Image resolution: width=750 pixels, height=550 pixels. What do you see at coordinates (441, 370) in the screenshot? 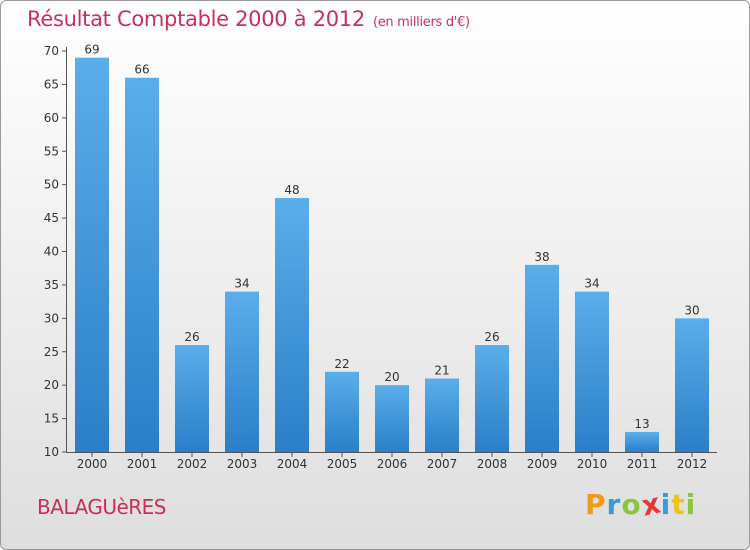
I see `bar-value-label: 21` at bounding box center [441, 370].